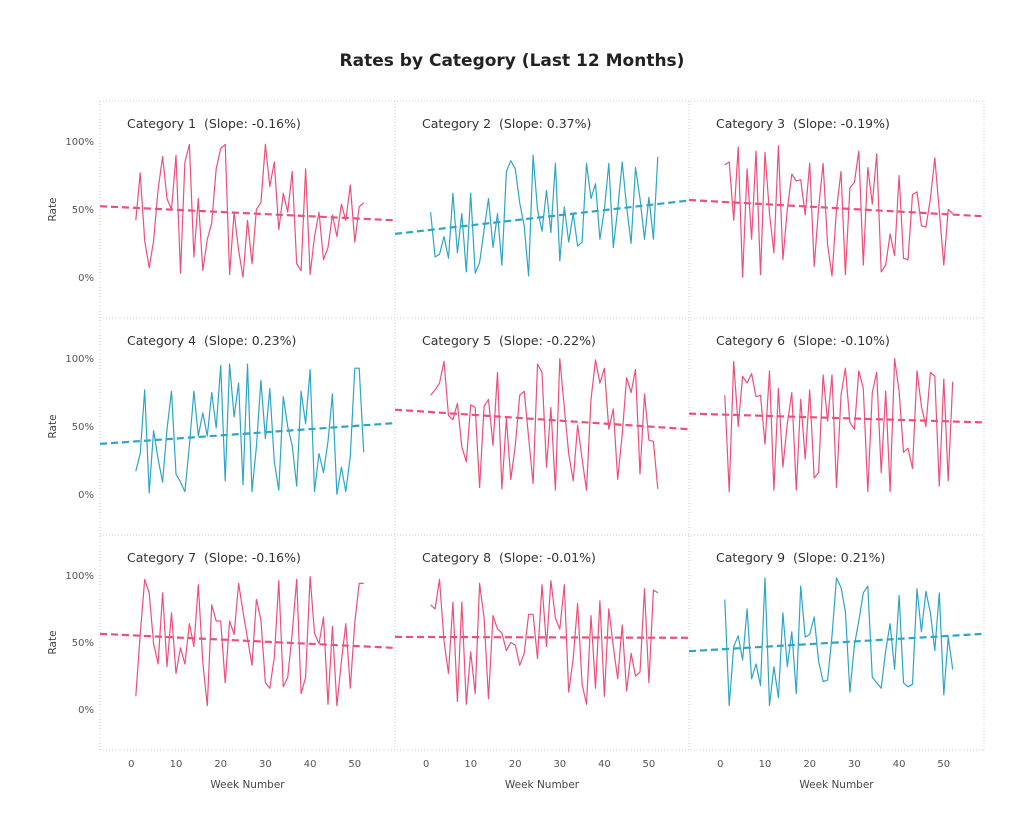  I want to click on trend-line, so click(247, 213).